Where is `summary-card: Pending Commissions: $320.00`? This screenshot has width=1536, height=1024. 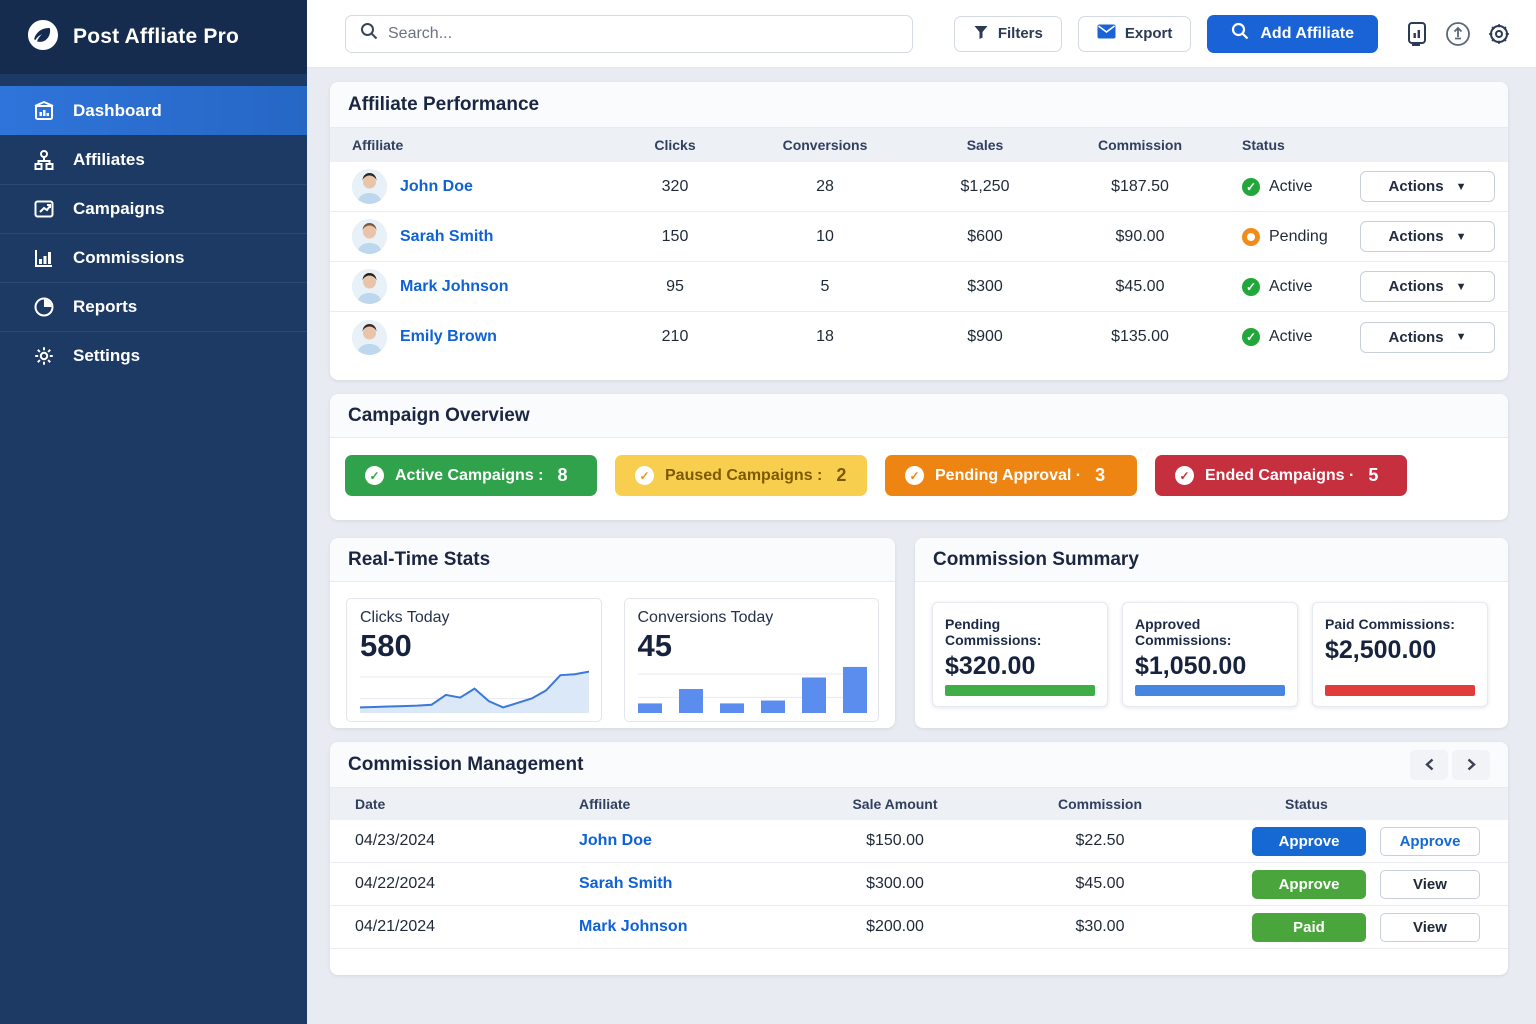
summary-card: Pending Commissions: $320.00 is located at coordinates (1020, 654).